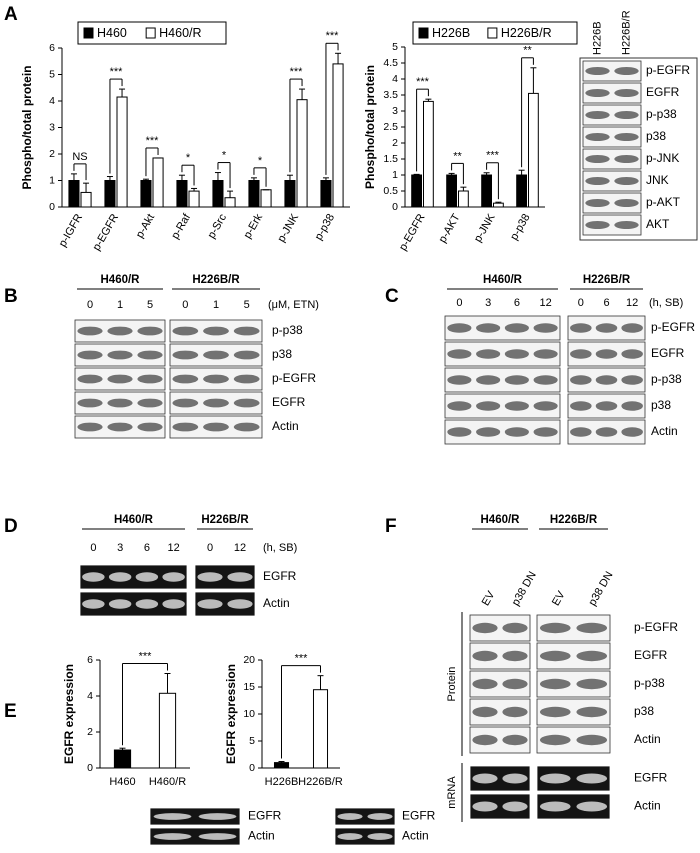 The height and width of the screenshot is (853, 700). I want to click on y-axis-label: EGFR expression, so click(231, 714).